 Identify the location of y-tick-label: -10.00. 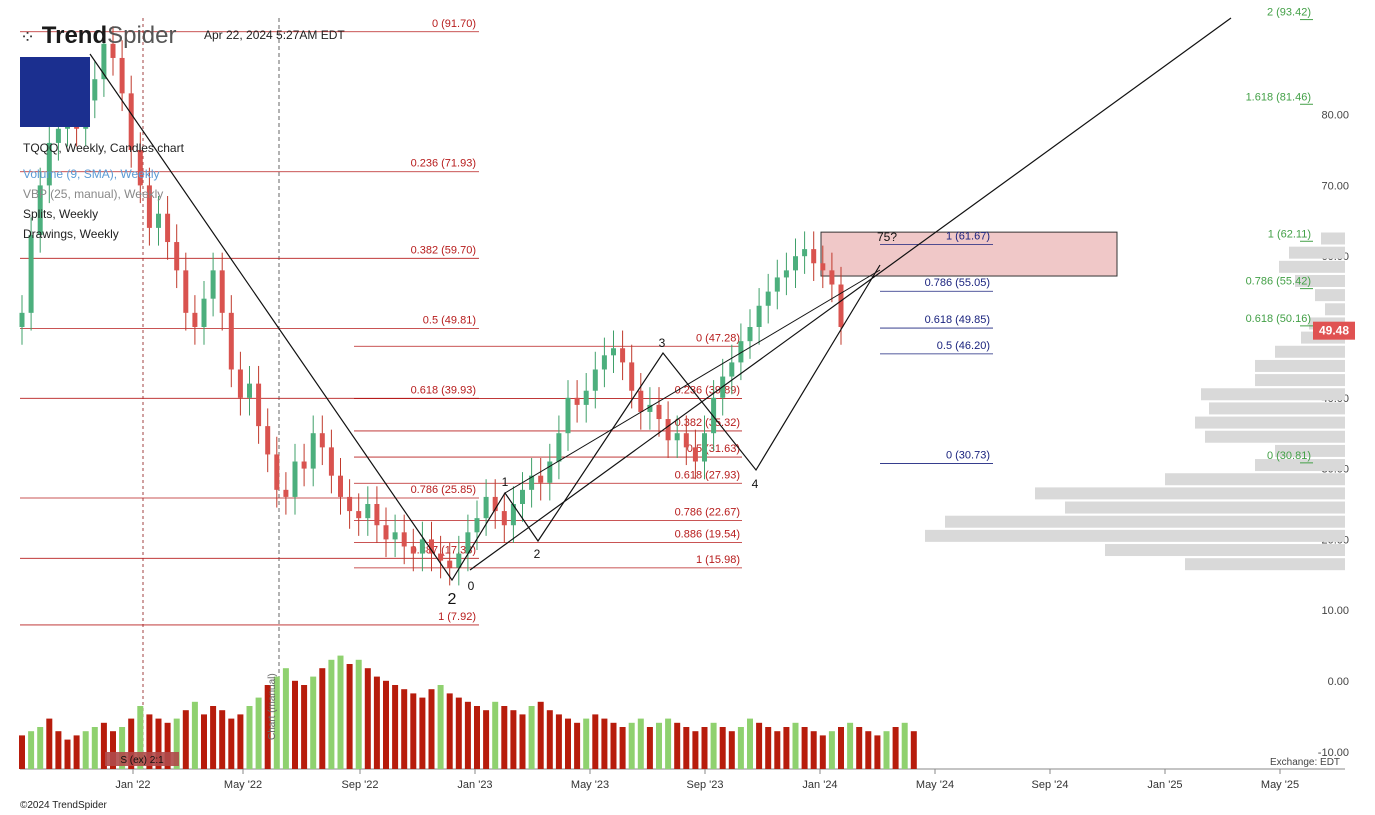
(1333, 753).